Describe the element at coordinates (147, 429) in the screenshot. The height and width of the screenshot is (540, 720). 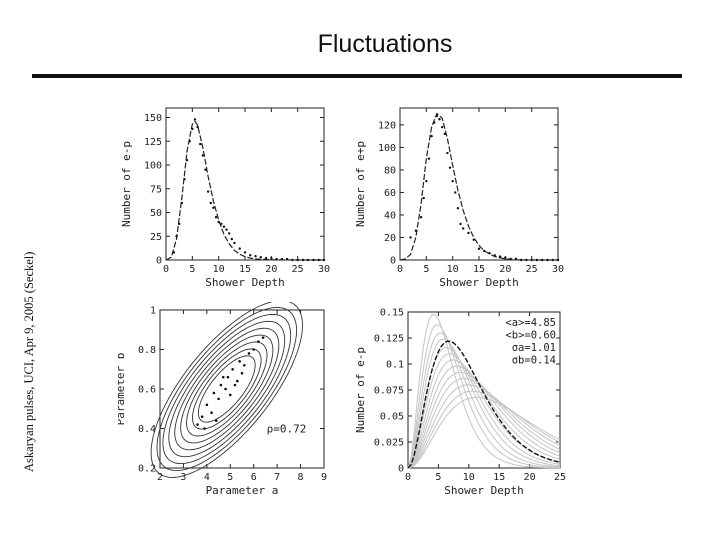
I see `y-tick-label: 0.4` at that location.